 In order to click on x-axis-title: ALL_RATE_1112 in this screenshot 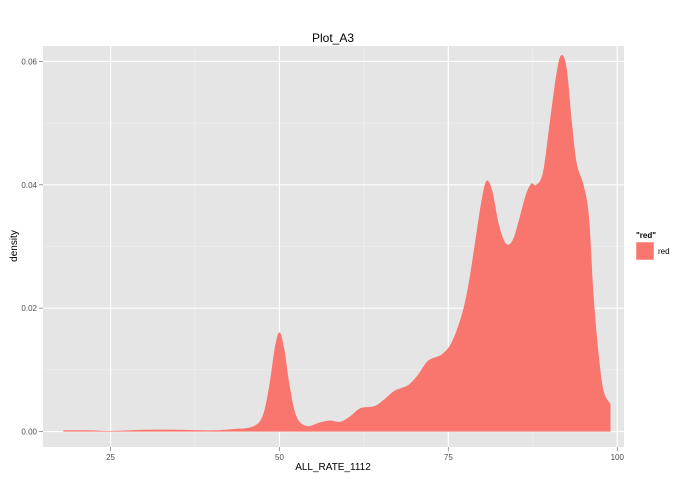, I will do `click(333, 467)`.